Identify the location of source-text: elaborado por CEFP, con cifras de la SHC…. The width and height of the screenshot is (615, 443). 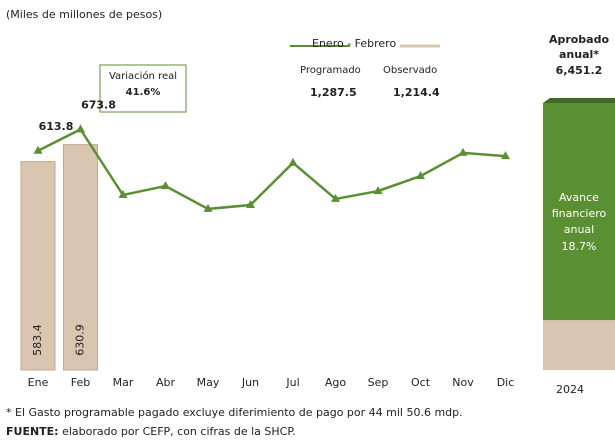
(179, 431).